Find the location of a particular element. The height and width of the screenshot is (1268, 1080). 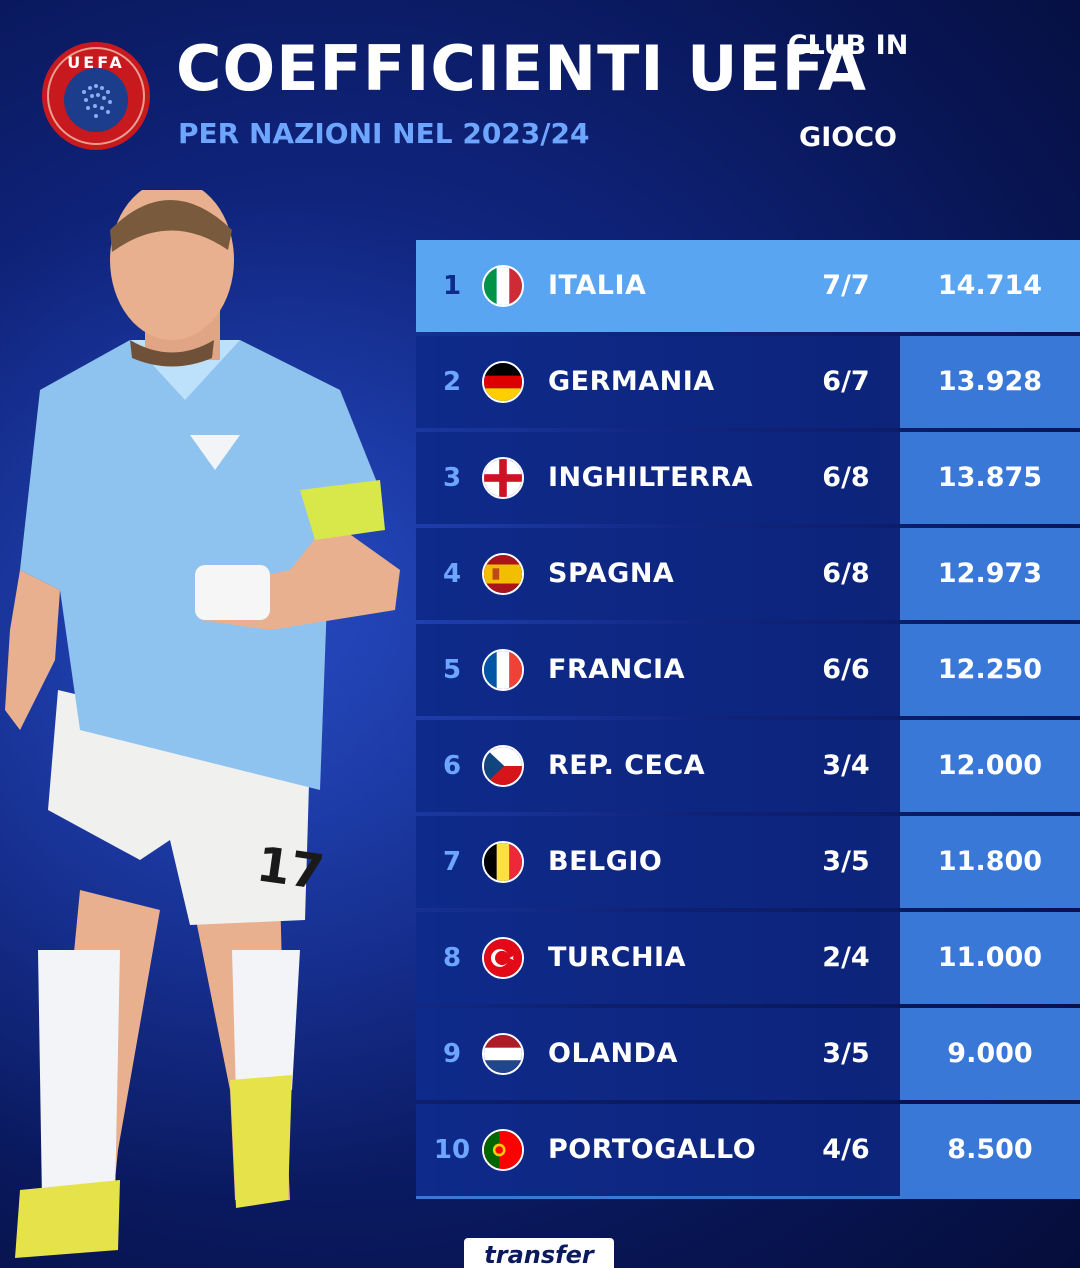

country-name: SPAGNA is located at coordinates (611, 573).